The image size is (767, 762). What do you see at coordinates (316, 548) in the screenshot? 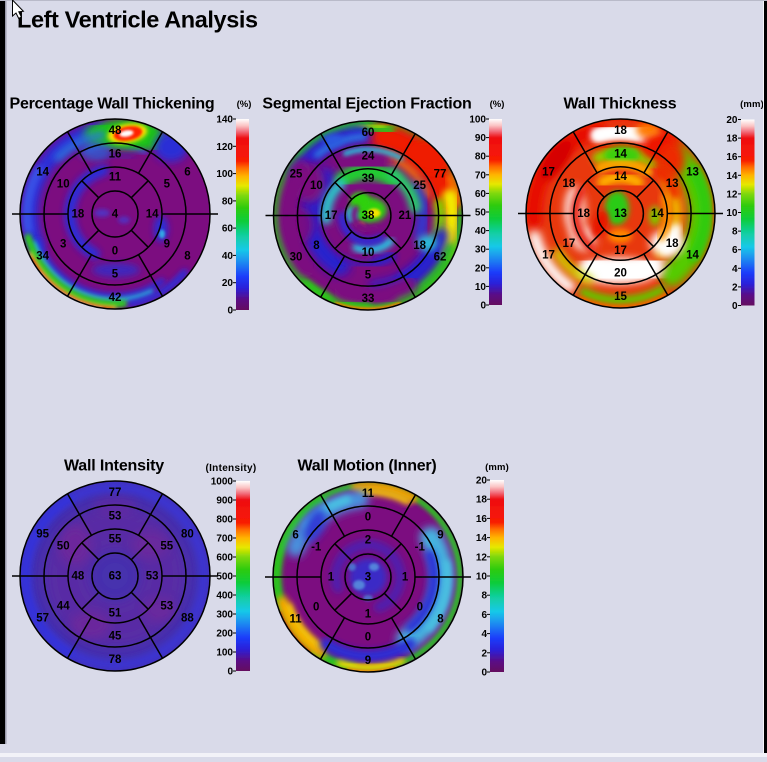
I see `svg-text: -1` at bounding box center [316, 548].